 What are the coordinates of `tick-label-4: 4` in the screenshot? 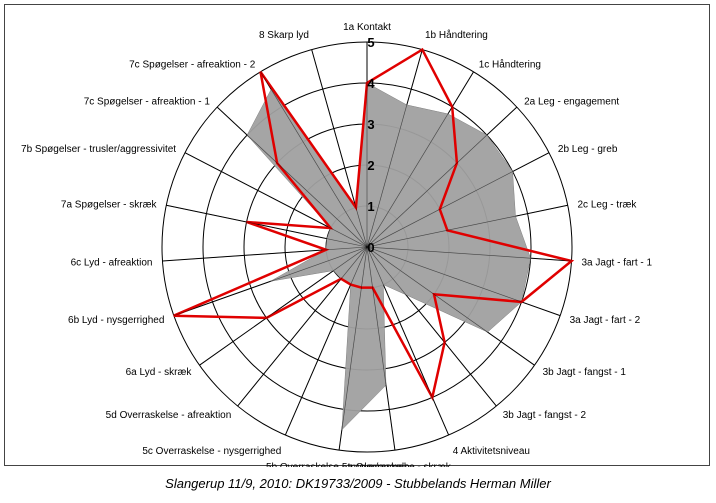 It's located at (371, 83).